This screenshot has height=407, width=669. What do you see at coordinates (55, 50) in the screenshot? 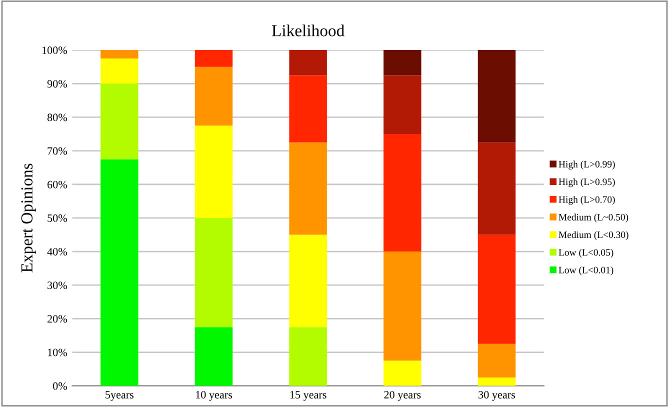
I see `y-tick-label: 100%` at bounding box center [55, 50].